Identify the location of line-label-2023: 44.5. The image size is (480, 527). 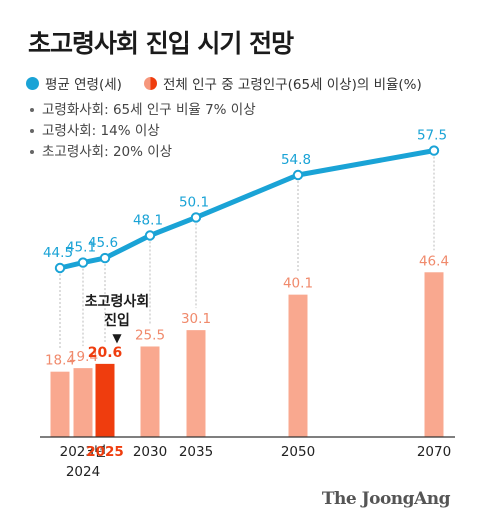
(58, 253).